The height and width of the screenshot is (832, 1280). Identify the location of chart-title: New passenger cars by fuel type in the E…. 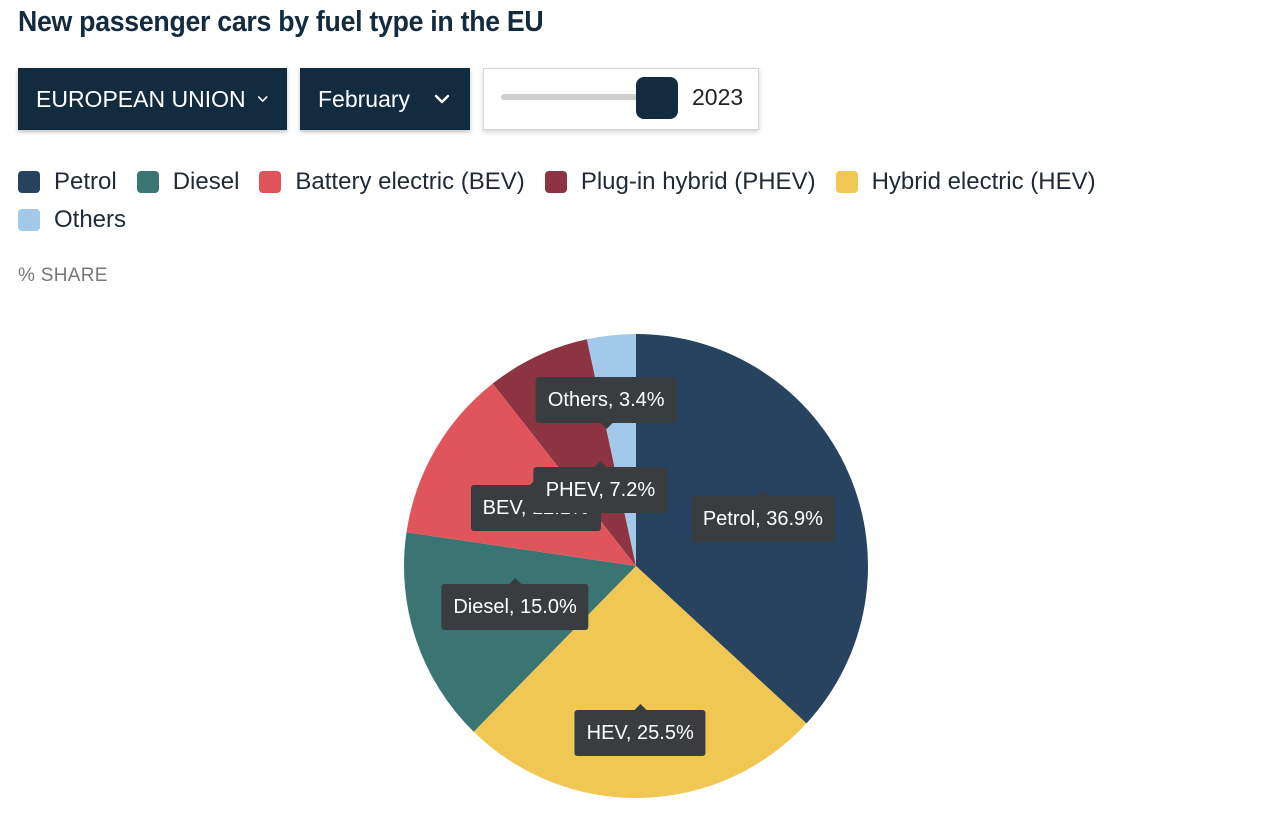
(281, 22).